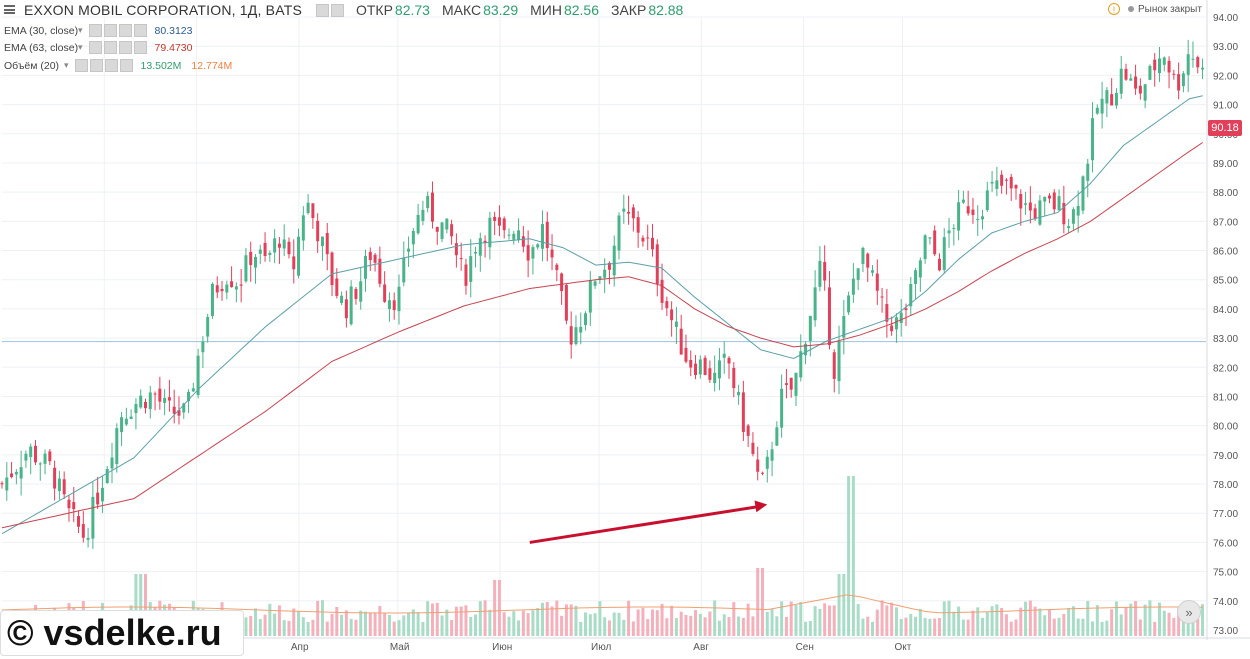 Image resolution: width=1250 pixels, height=659 pixels. I want to click on status-dot, so click(1131, 9).